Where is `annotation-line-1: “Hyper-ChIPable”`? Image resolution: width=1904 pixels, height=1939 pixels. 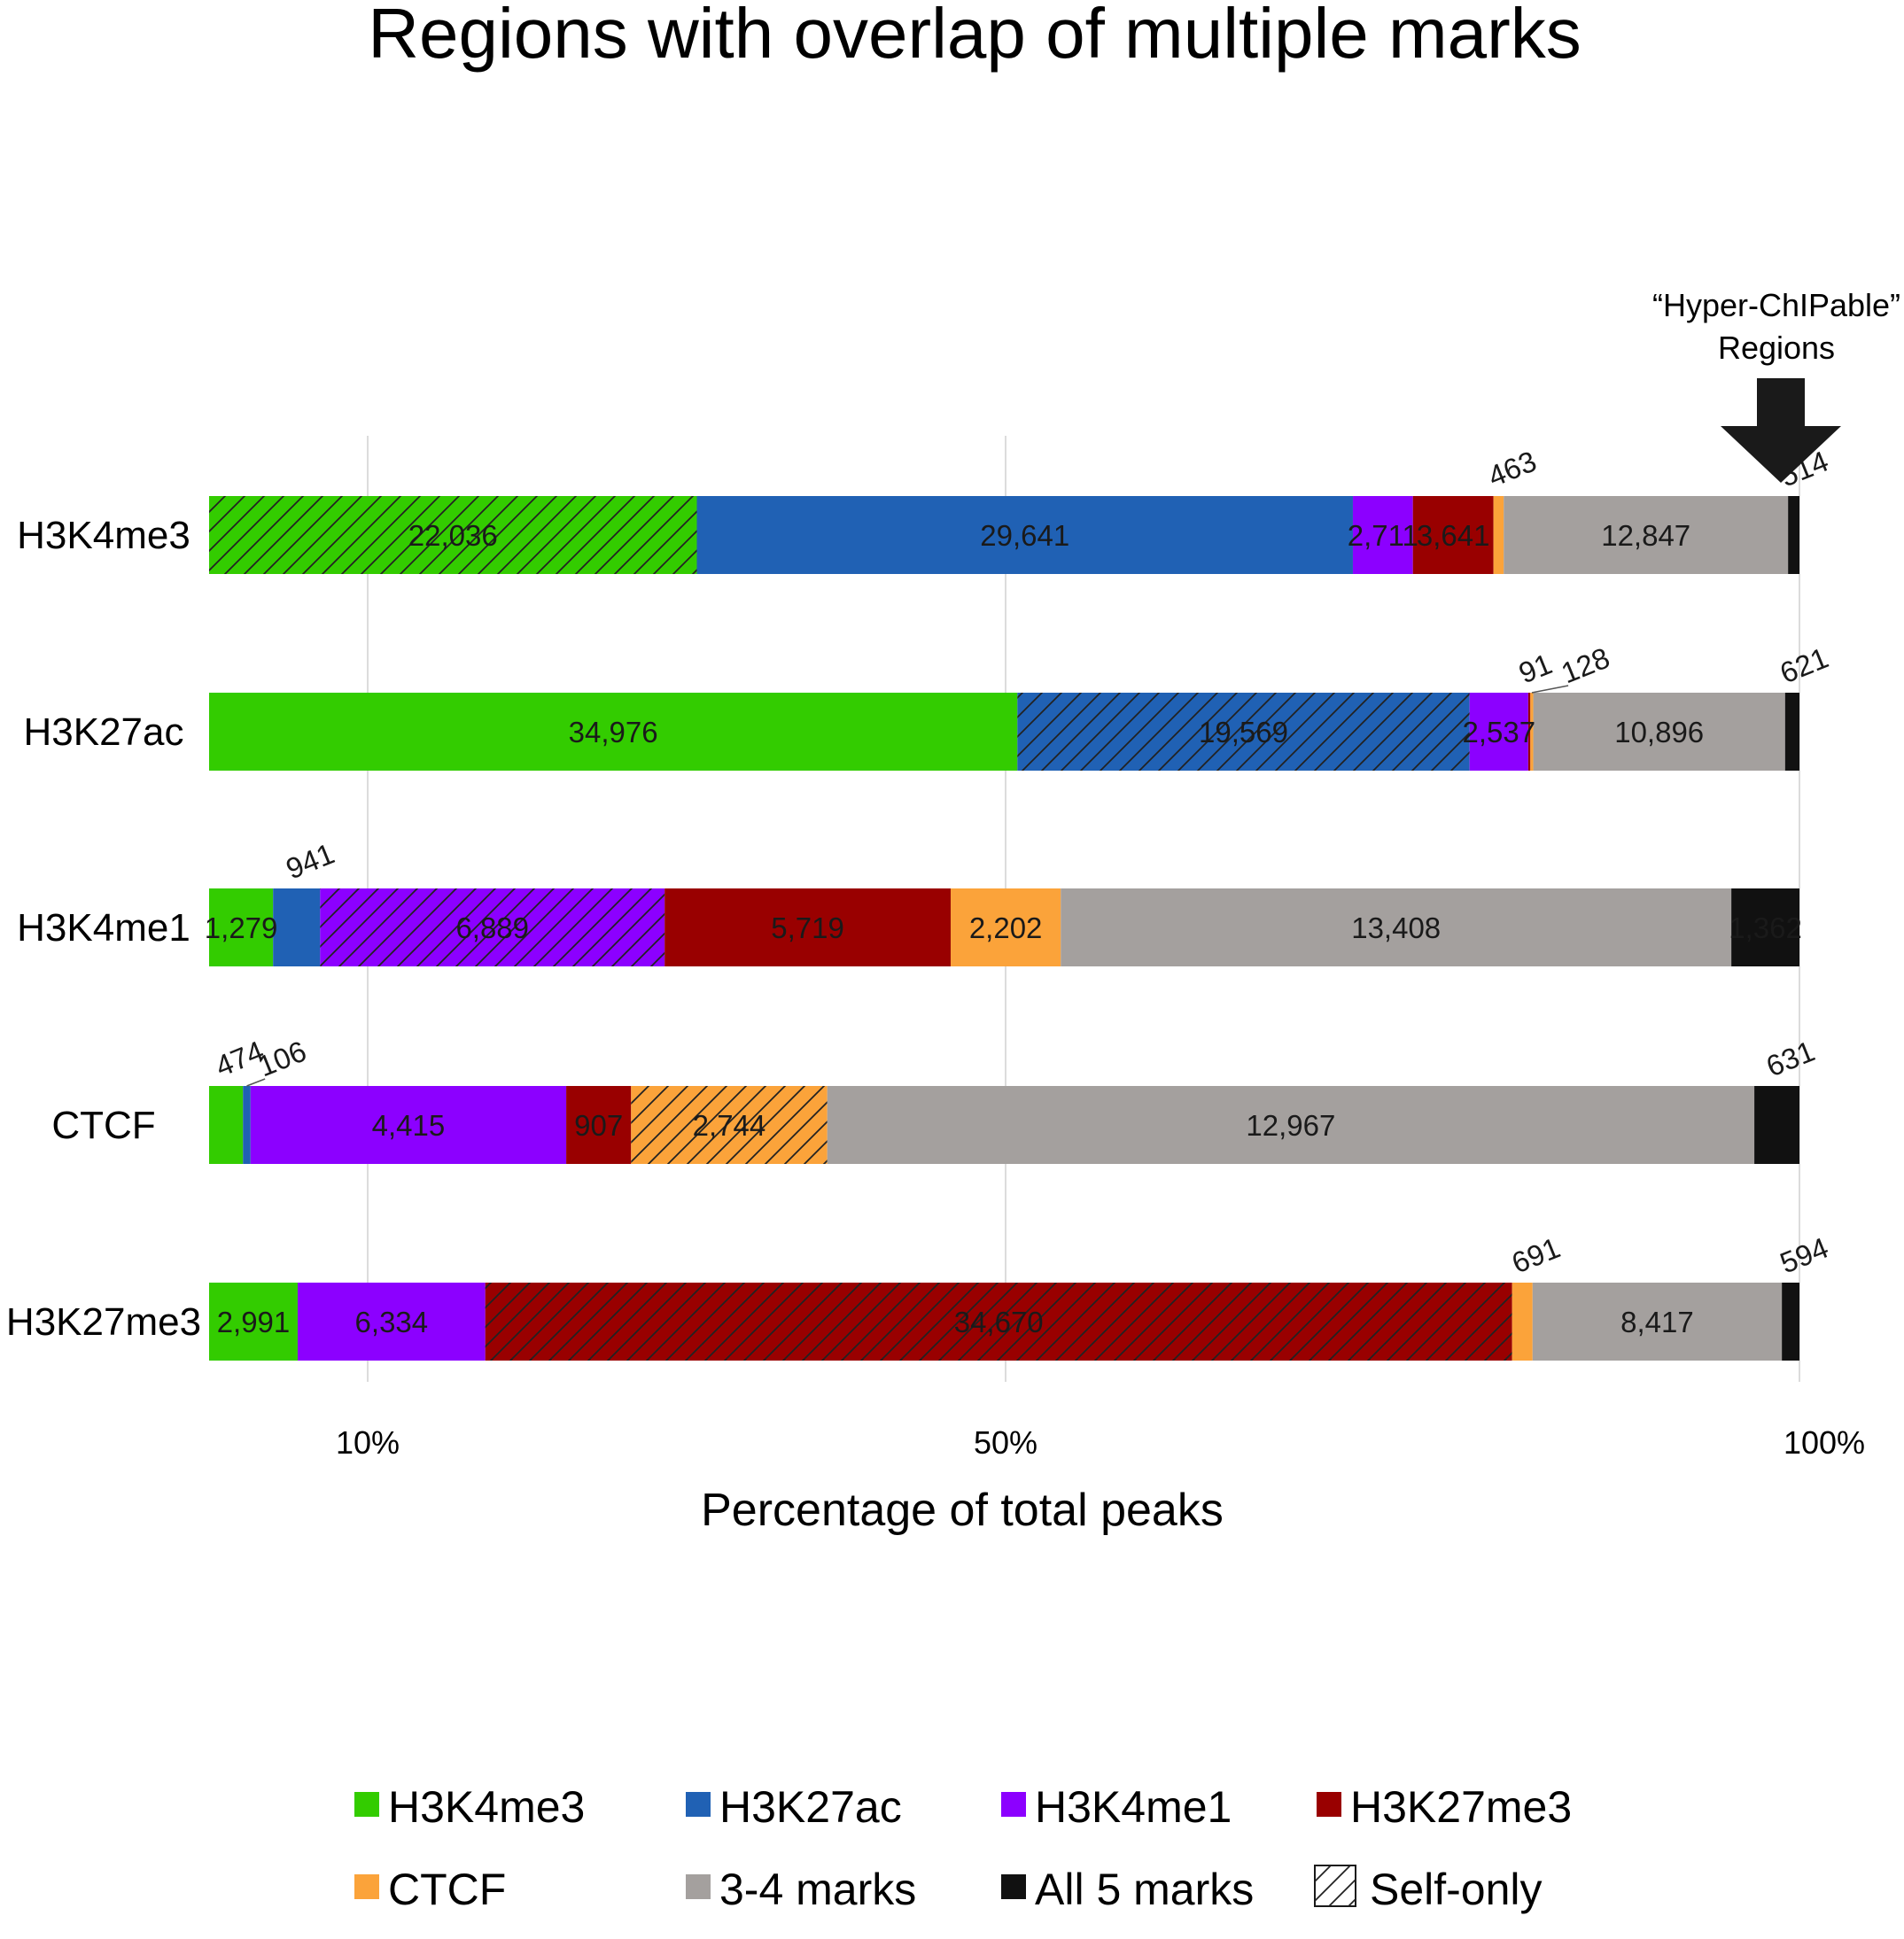
annotation-line-1: “Hyper-ChIPable” is located at coordinates (1776, 305).